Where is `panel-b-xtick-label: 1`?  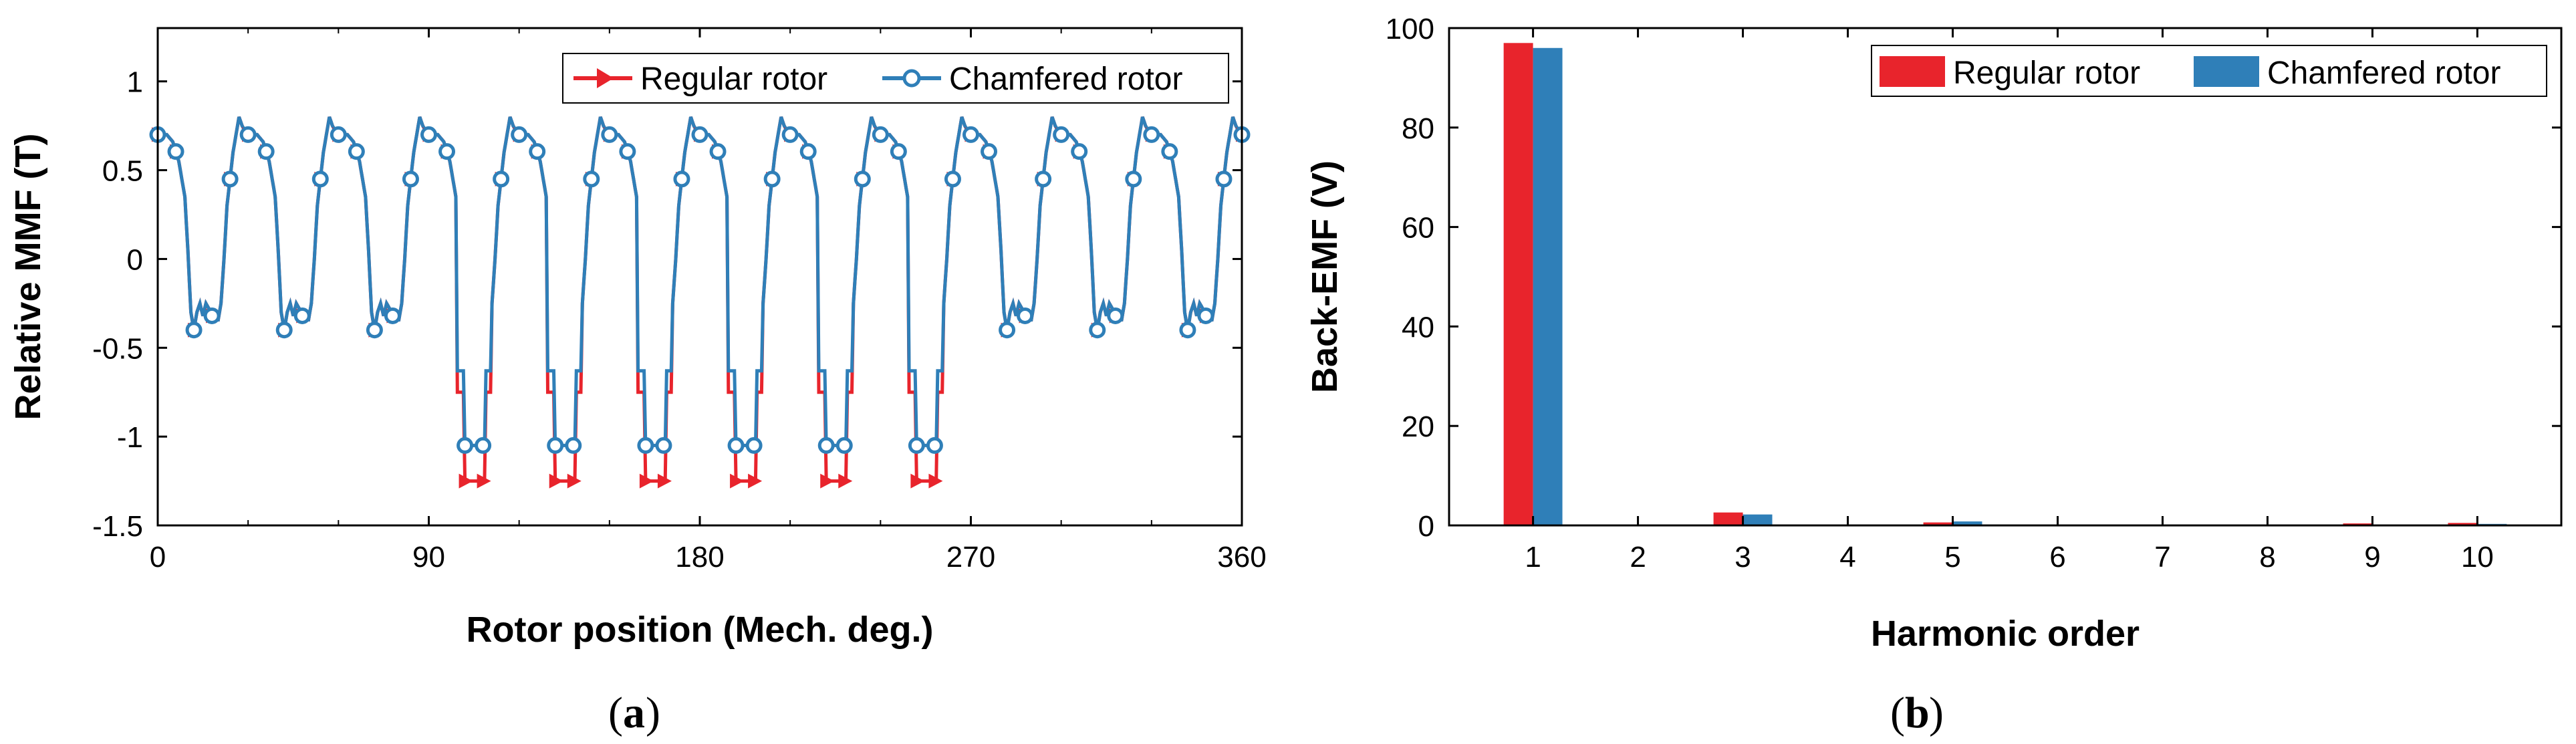
panel-b-xtick-label: 1 is located at coordinates (1533, 557).